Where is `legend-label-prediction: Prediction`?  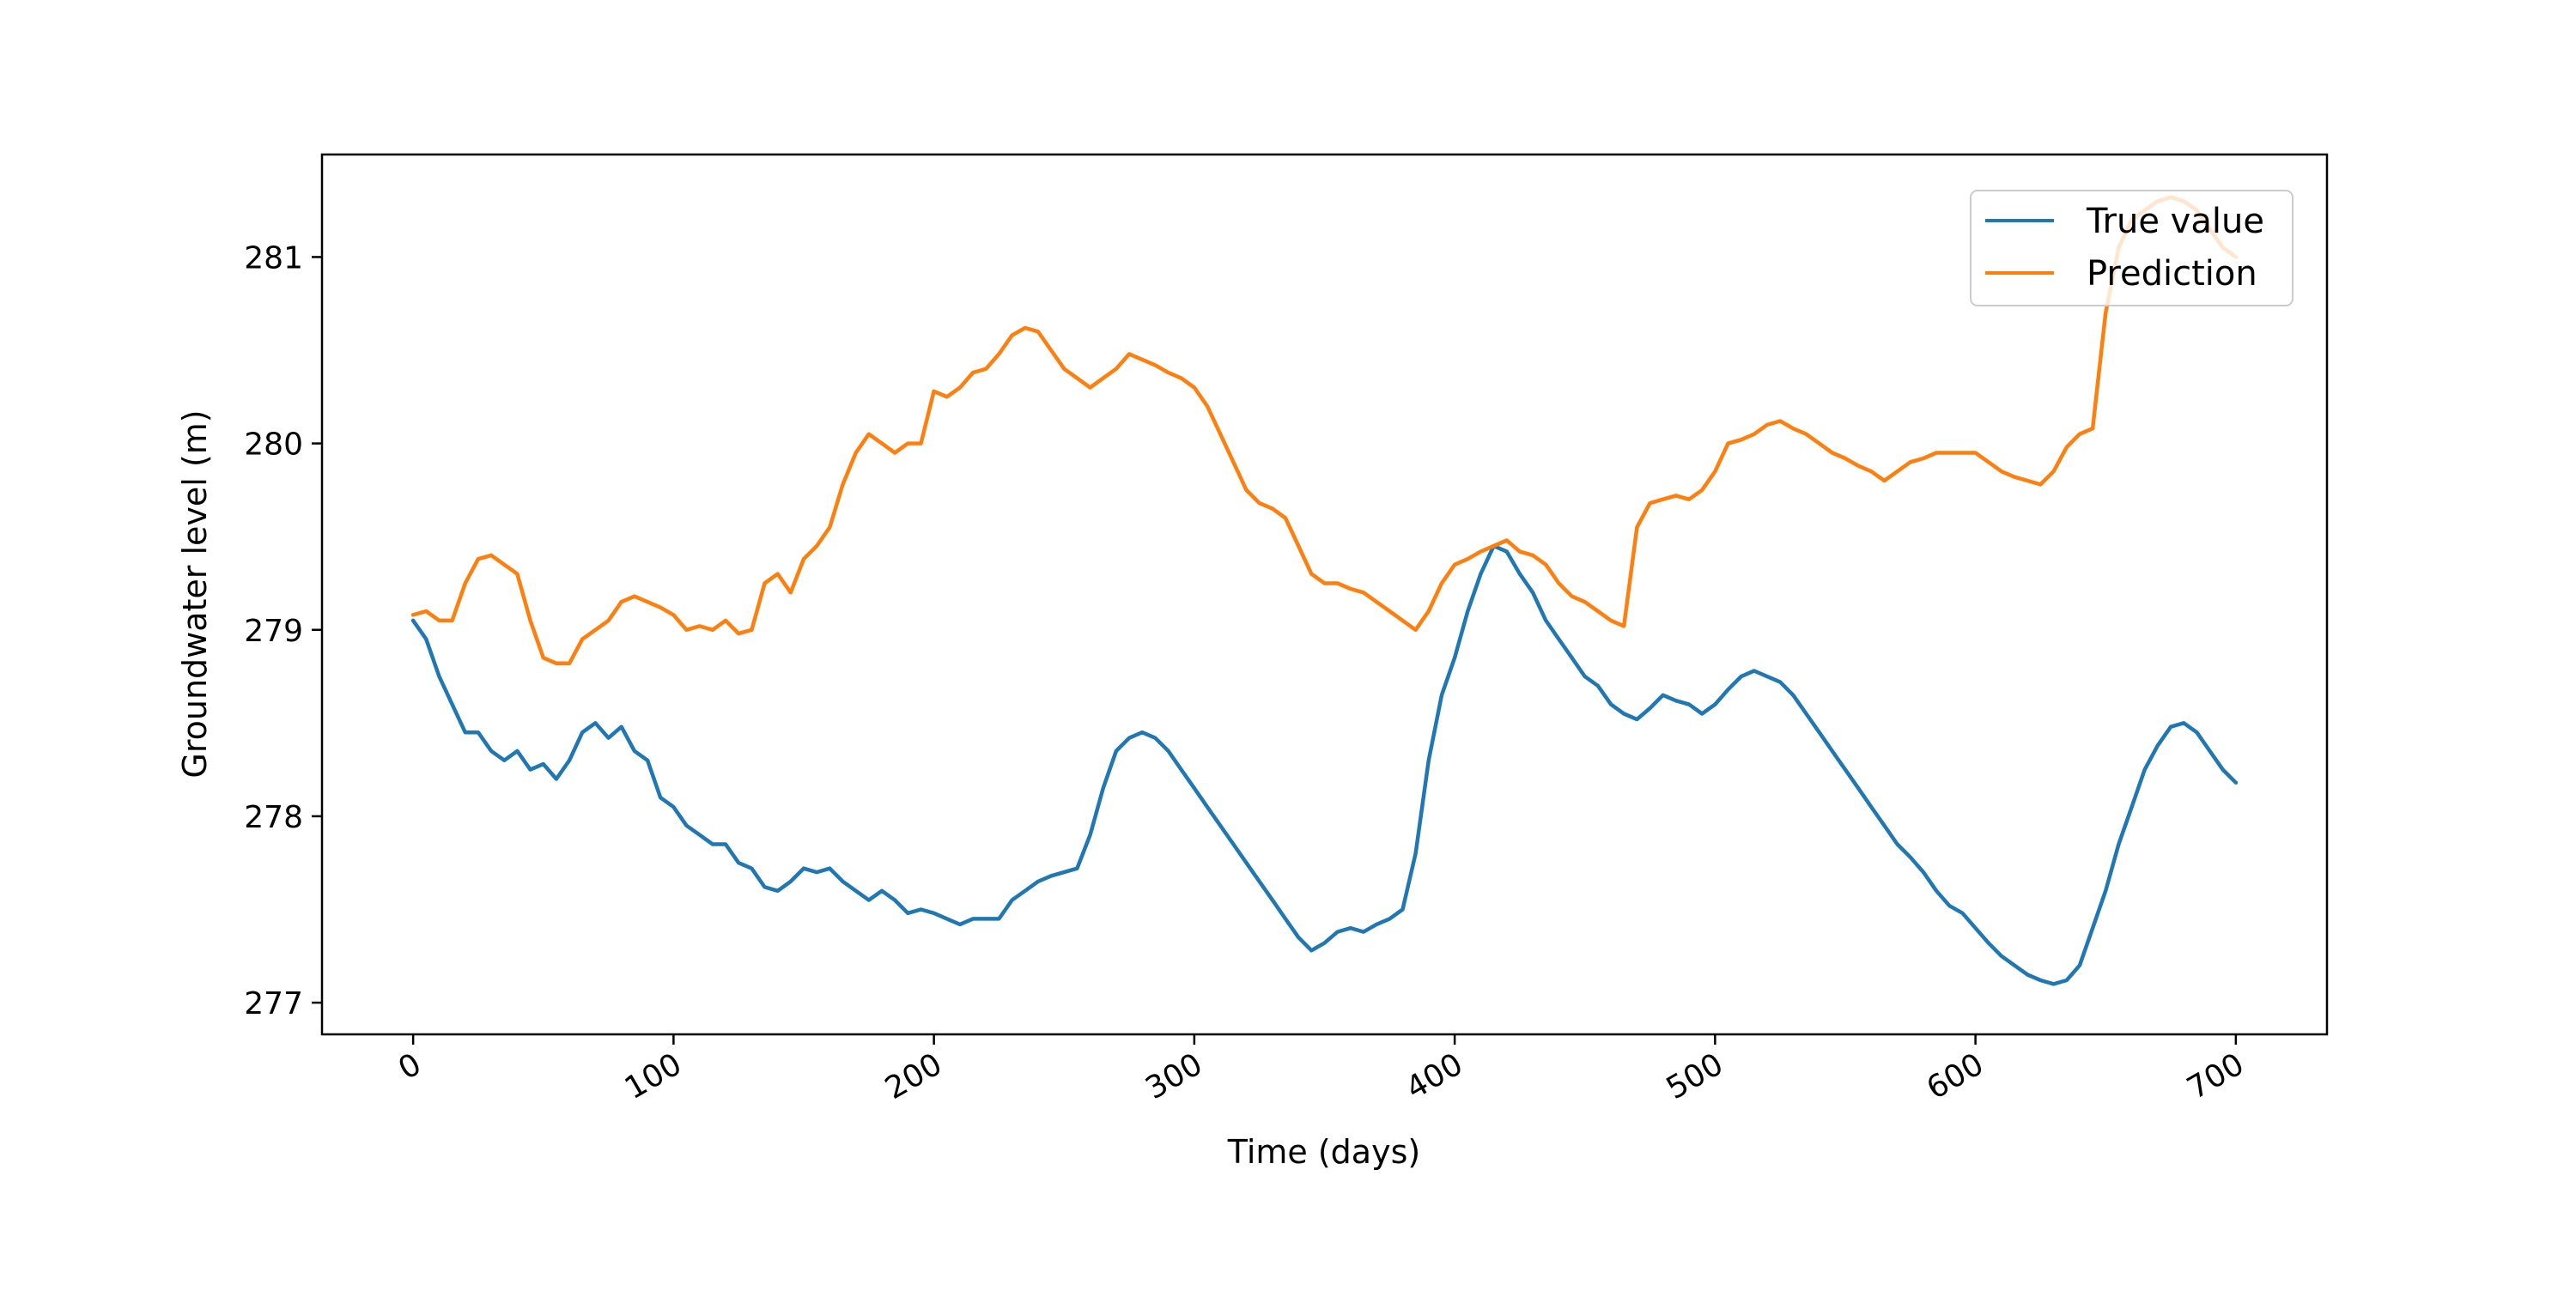
legend-label-prediction: Prediction is located at coordinates (2172, 274).